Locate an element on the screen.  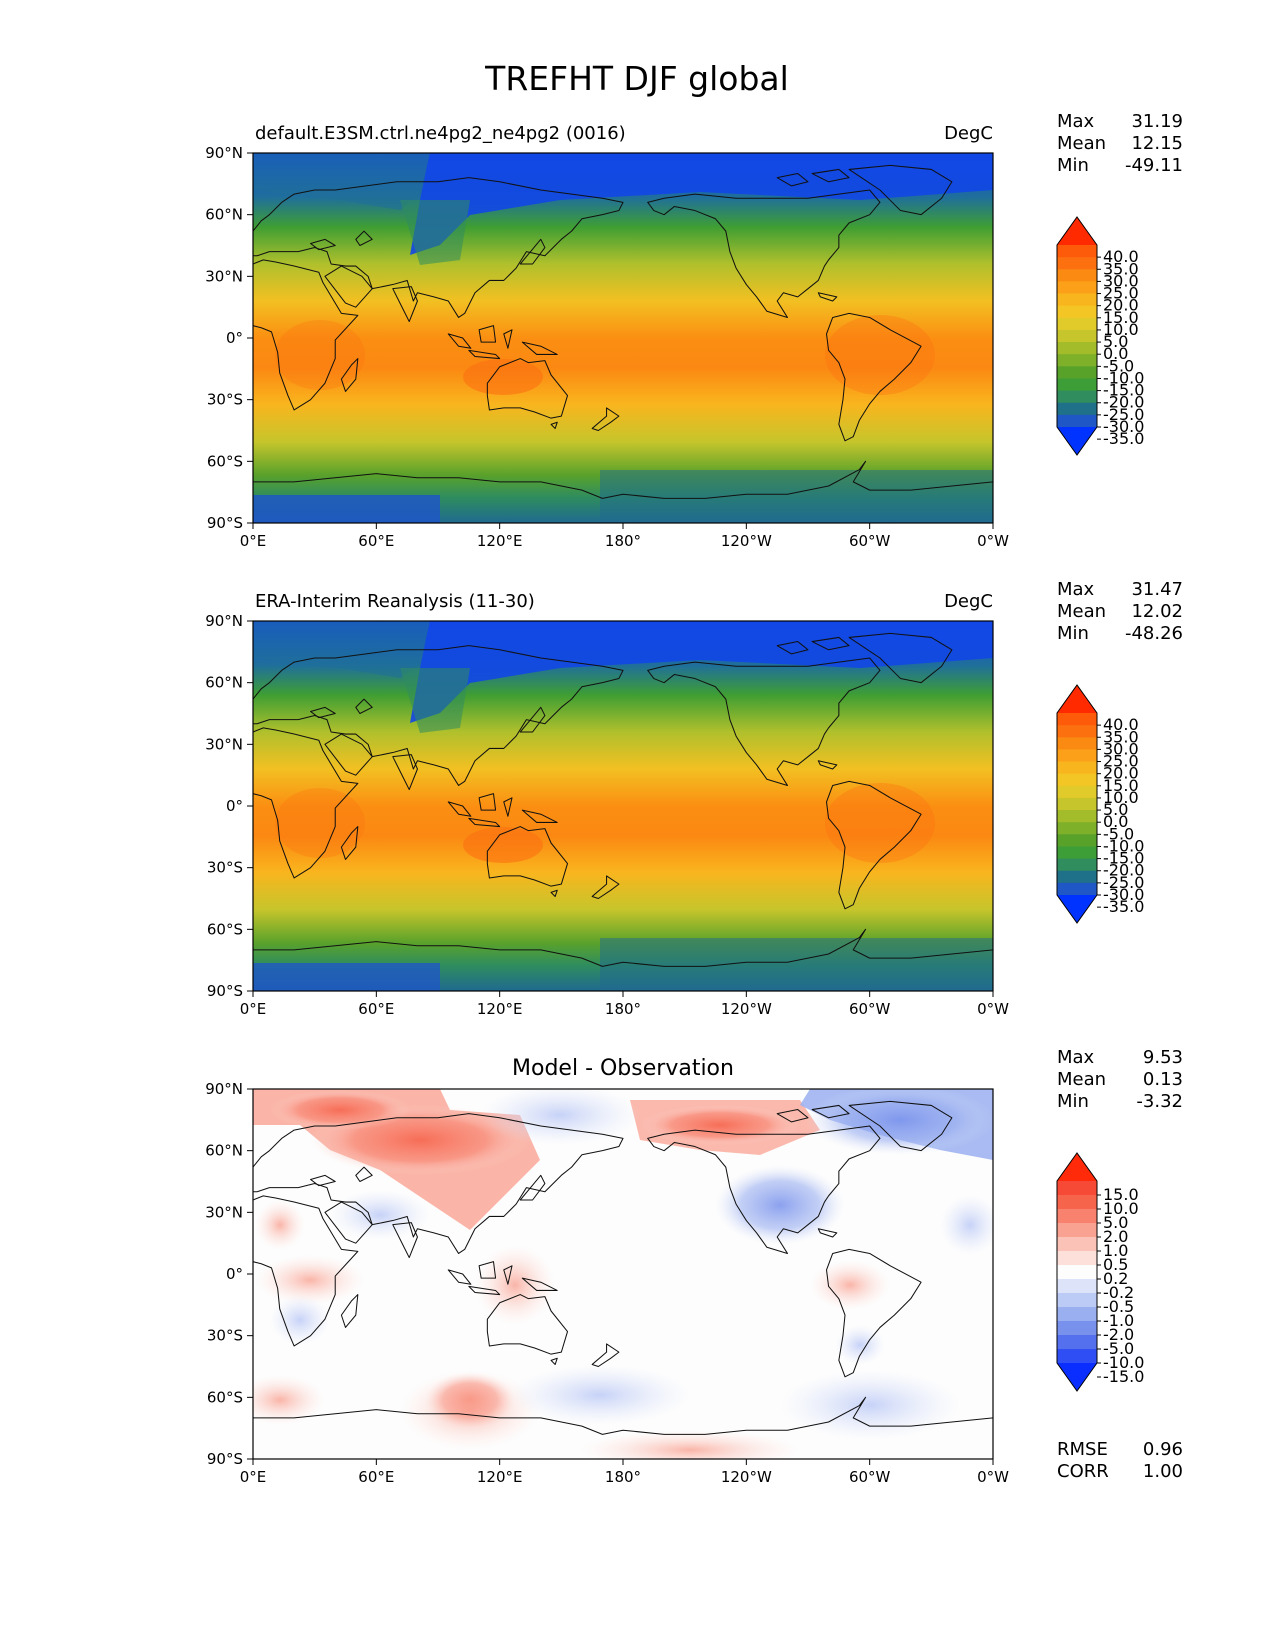
metric-corr-label: CORR is located at coordinates (1083, 1471).